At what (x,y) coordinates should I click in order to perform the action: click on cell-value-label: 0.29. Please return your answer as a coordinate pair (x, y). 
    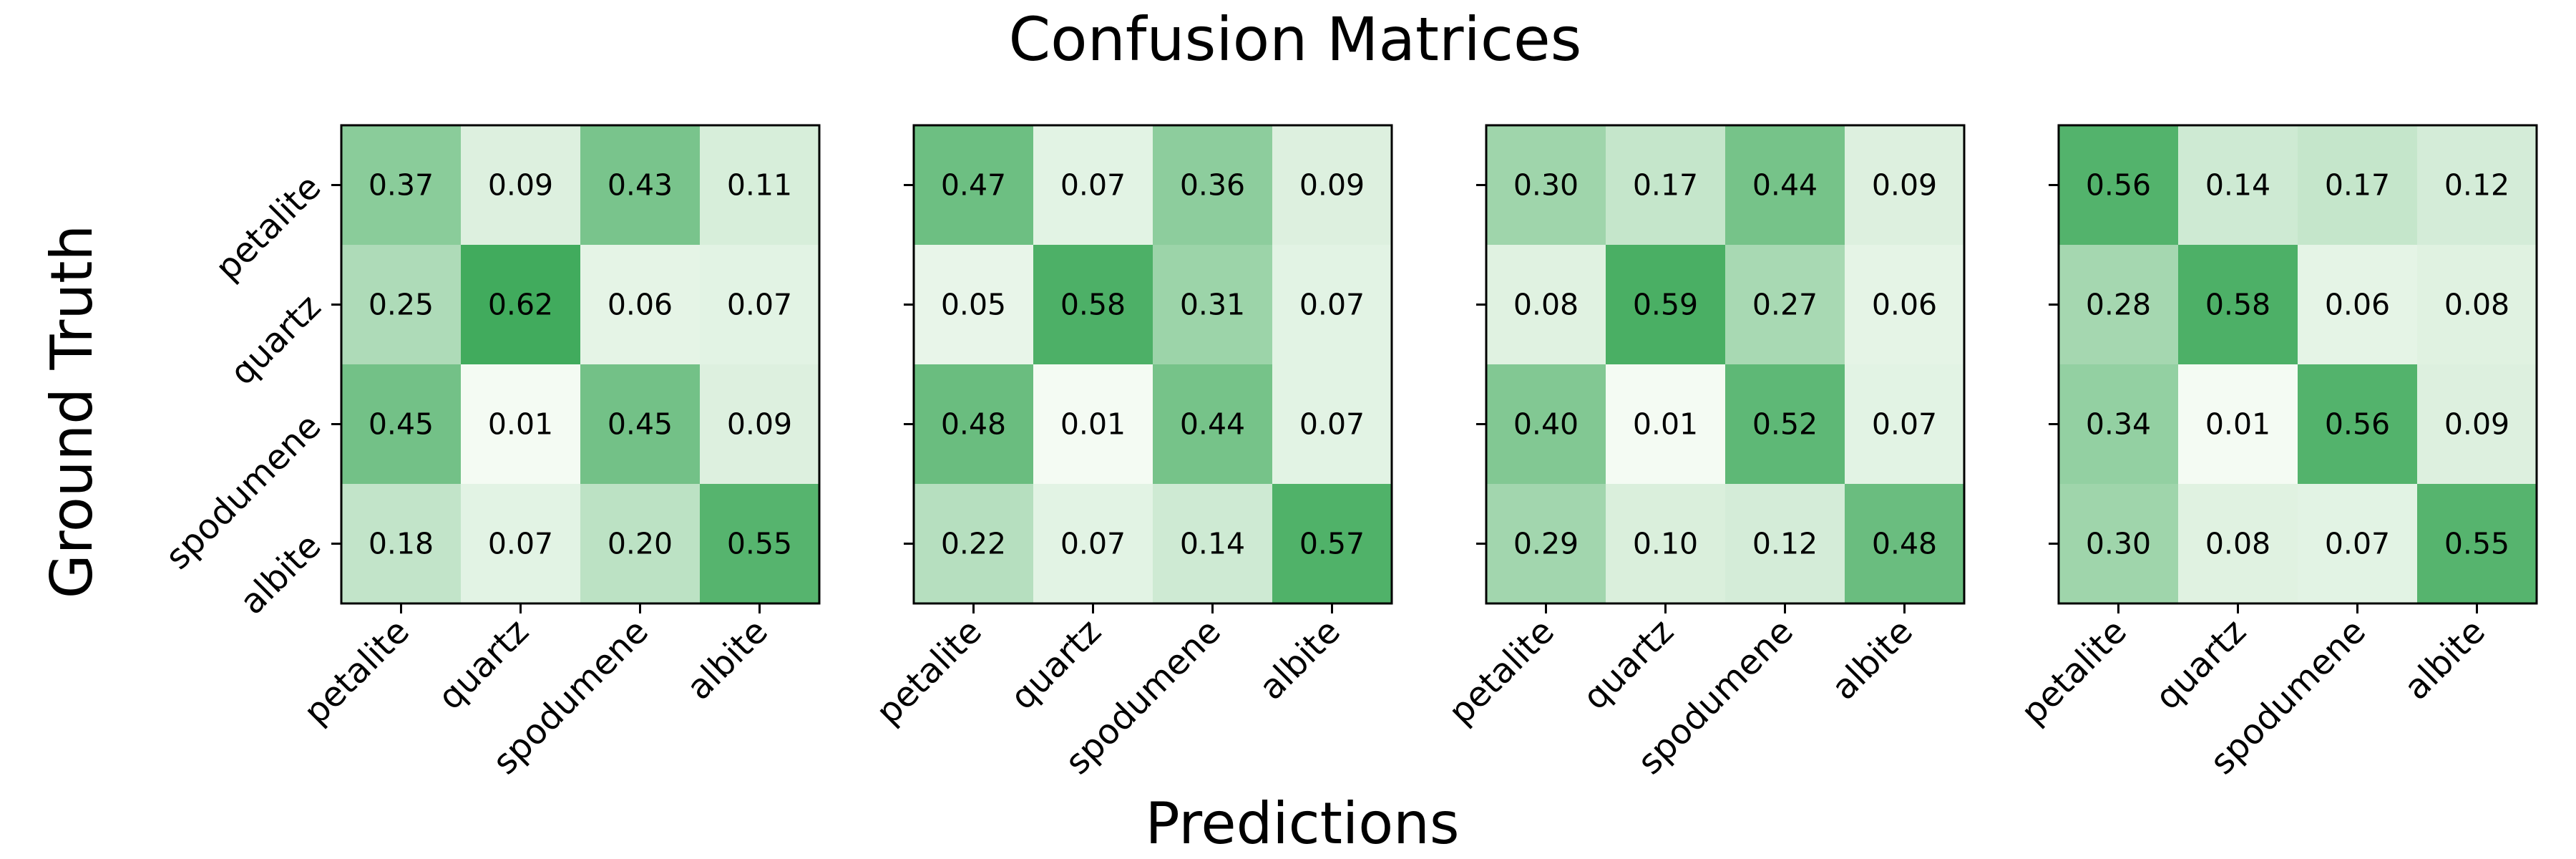
    Looking at the image, I should click on (1546, 544).